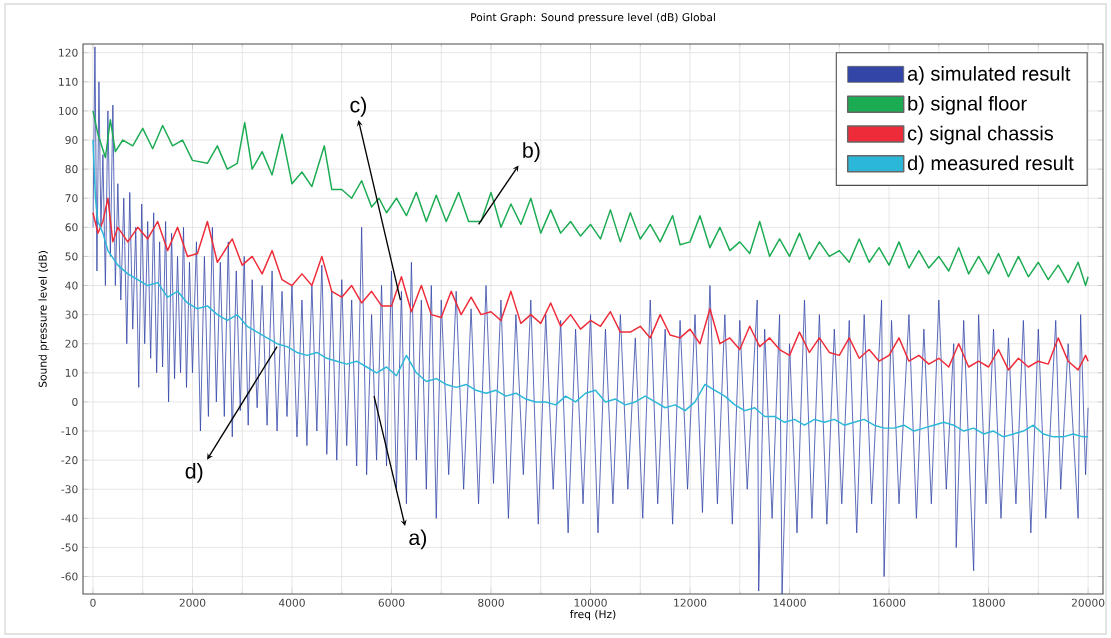 This screenshot has height=638, width=1111. What do you see at coordinates (967, 105) in the screenshot?
I see `legend-label: b) signal floor` at bounding box center [967, 105].